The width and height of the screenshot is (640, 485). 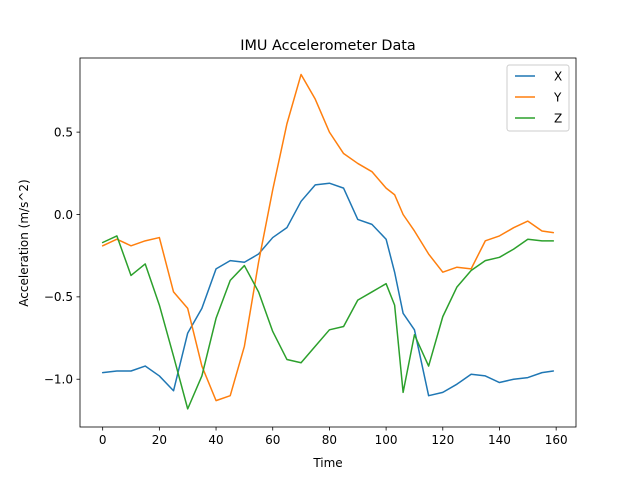 What do you see at coordinates (58, 297) in the screenshot?
I see `y-tick-label: −0.5` at bounding box center [58, 297].